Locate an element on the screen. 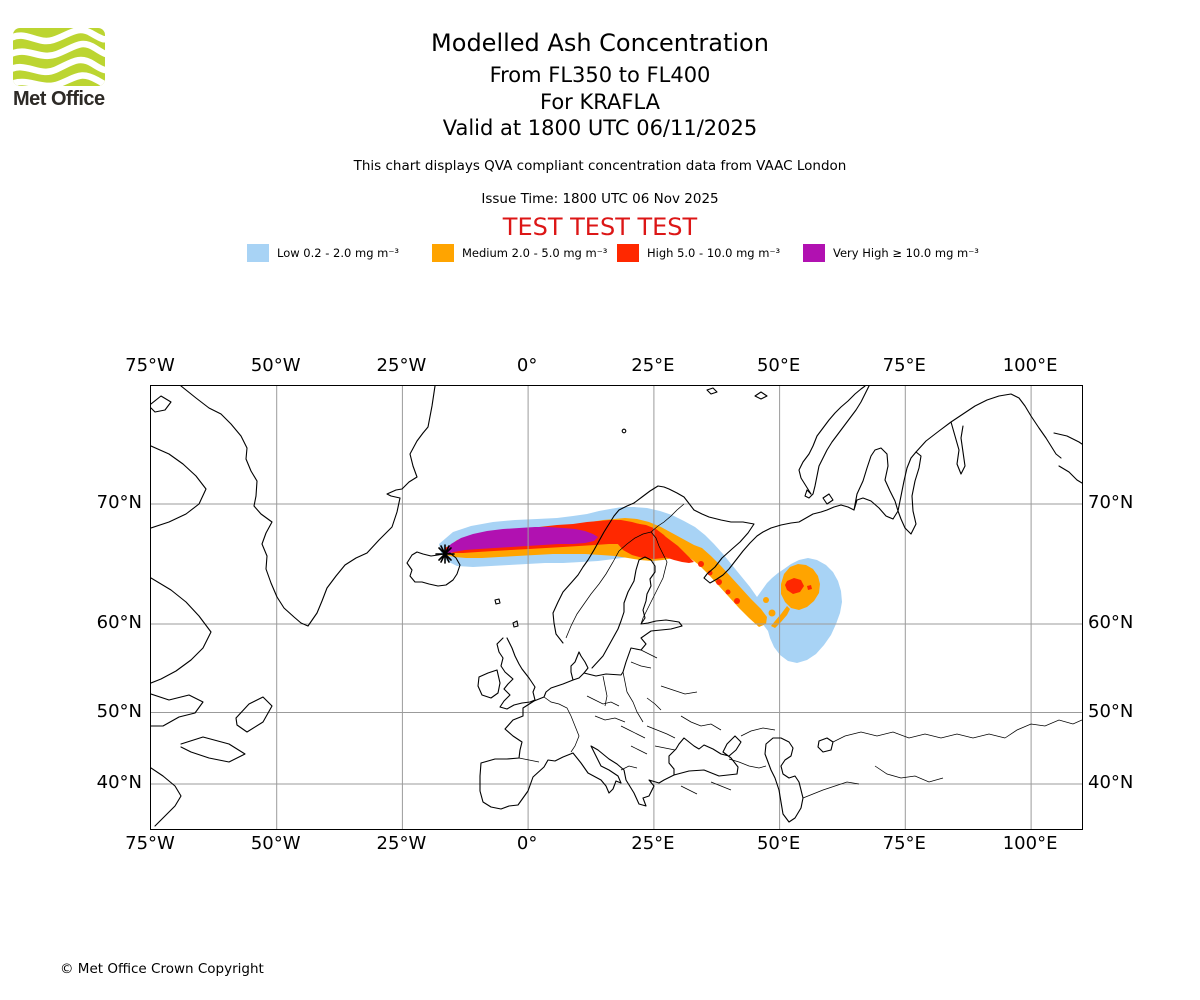 This screenshot has height=1000, width=1200. lat-tick-right-0: 70°N is located at coordinates (1111, 502).